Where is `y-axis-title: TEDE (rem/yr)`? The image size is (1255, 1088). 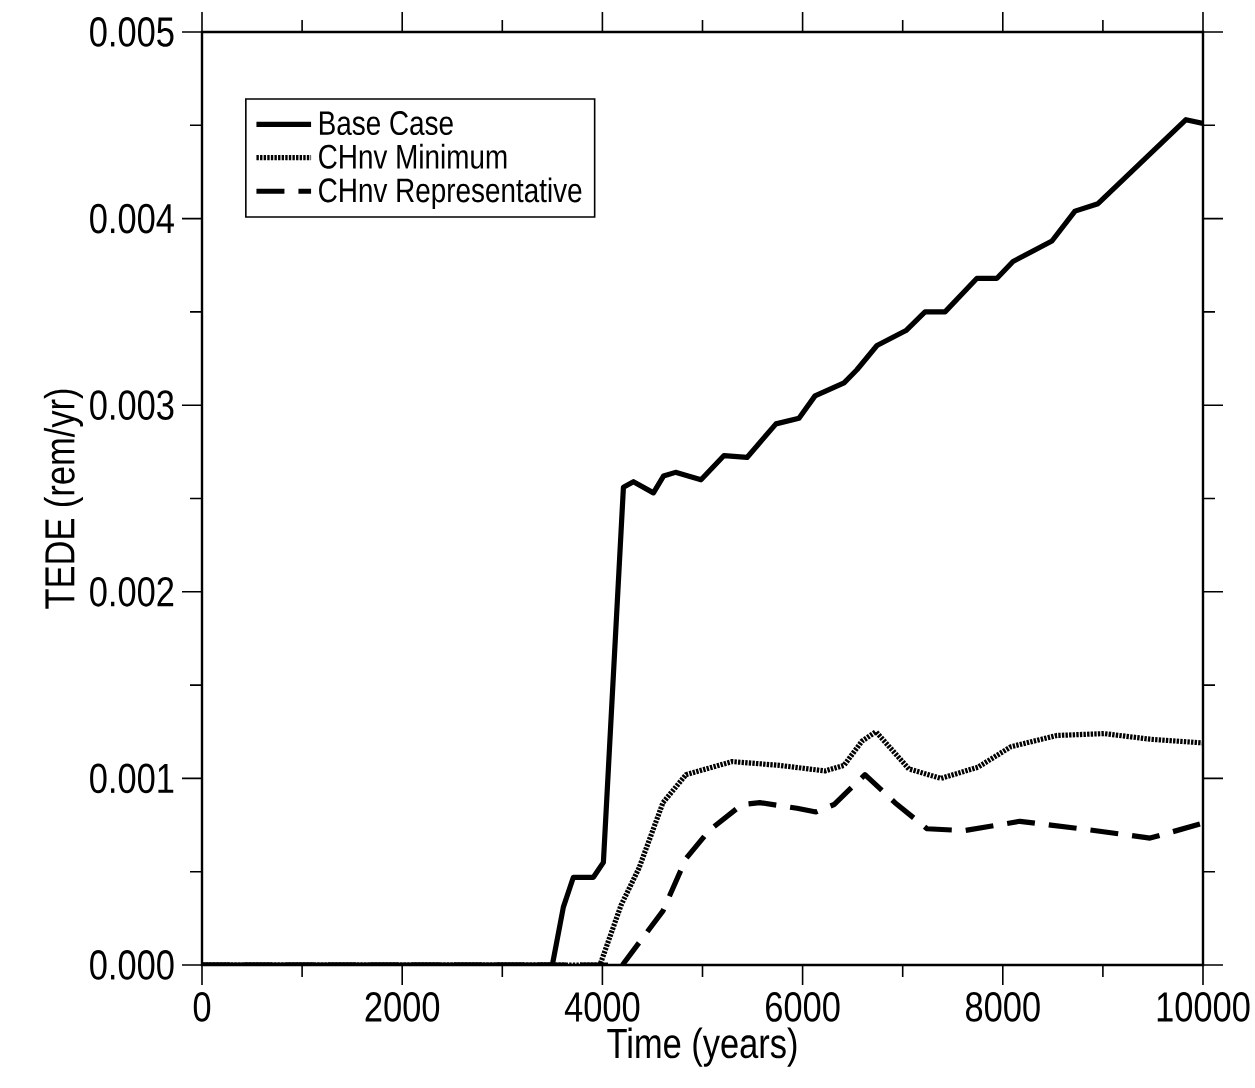 y-axis-title: TEDE (rem/yr) is located at coordinates (63, 499).